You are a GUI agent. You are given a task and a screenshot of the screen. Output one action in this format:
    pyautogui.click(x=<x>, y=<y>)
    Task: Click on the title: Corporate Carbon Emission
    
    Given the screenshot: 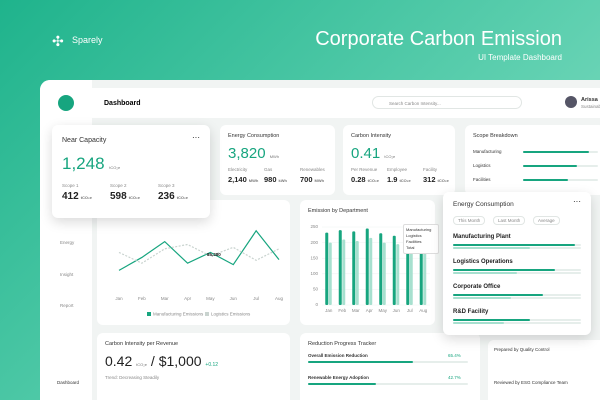 What is the action you would take?
    pyautogui.click(x=438, y=39)
    